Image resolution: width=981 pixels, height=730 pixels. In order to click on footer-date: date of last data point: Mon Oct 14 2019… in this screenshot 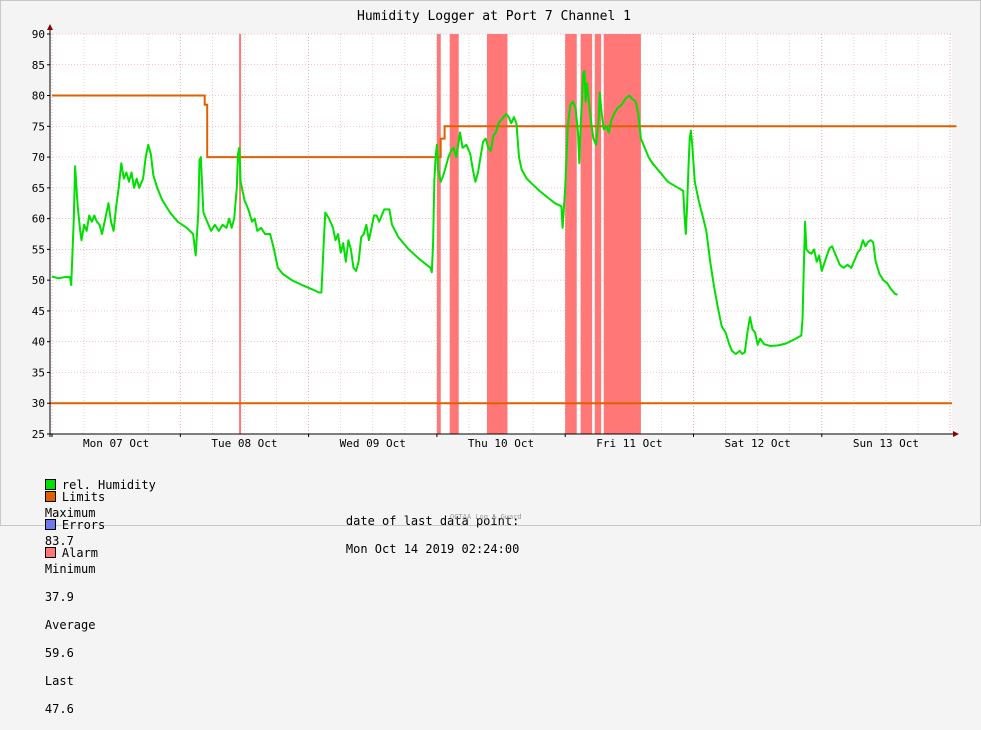, I will do `click(418, 528)`.